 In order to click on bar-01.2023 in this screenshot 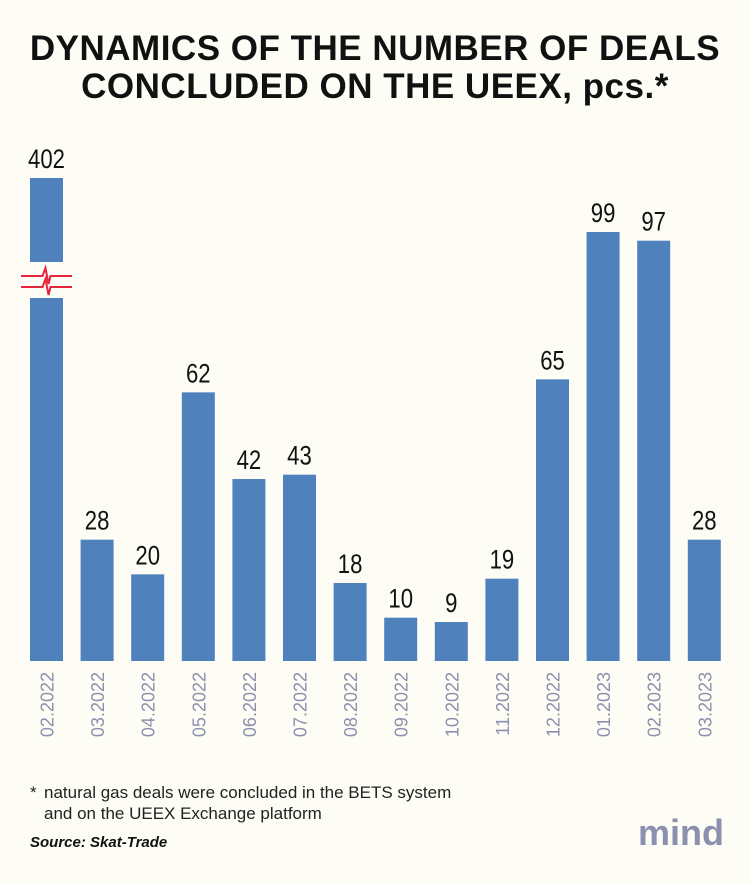, I will do `click(603, 446)`.